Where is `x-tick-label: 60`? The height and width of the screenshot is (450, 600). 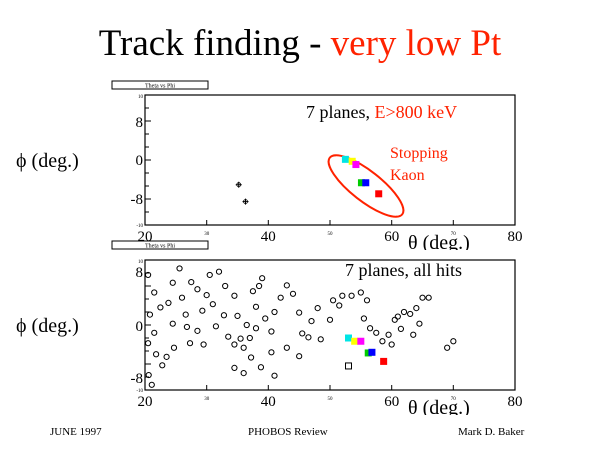 x-tick-label: 60 is located at coordinates (391, 237).